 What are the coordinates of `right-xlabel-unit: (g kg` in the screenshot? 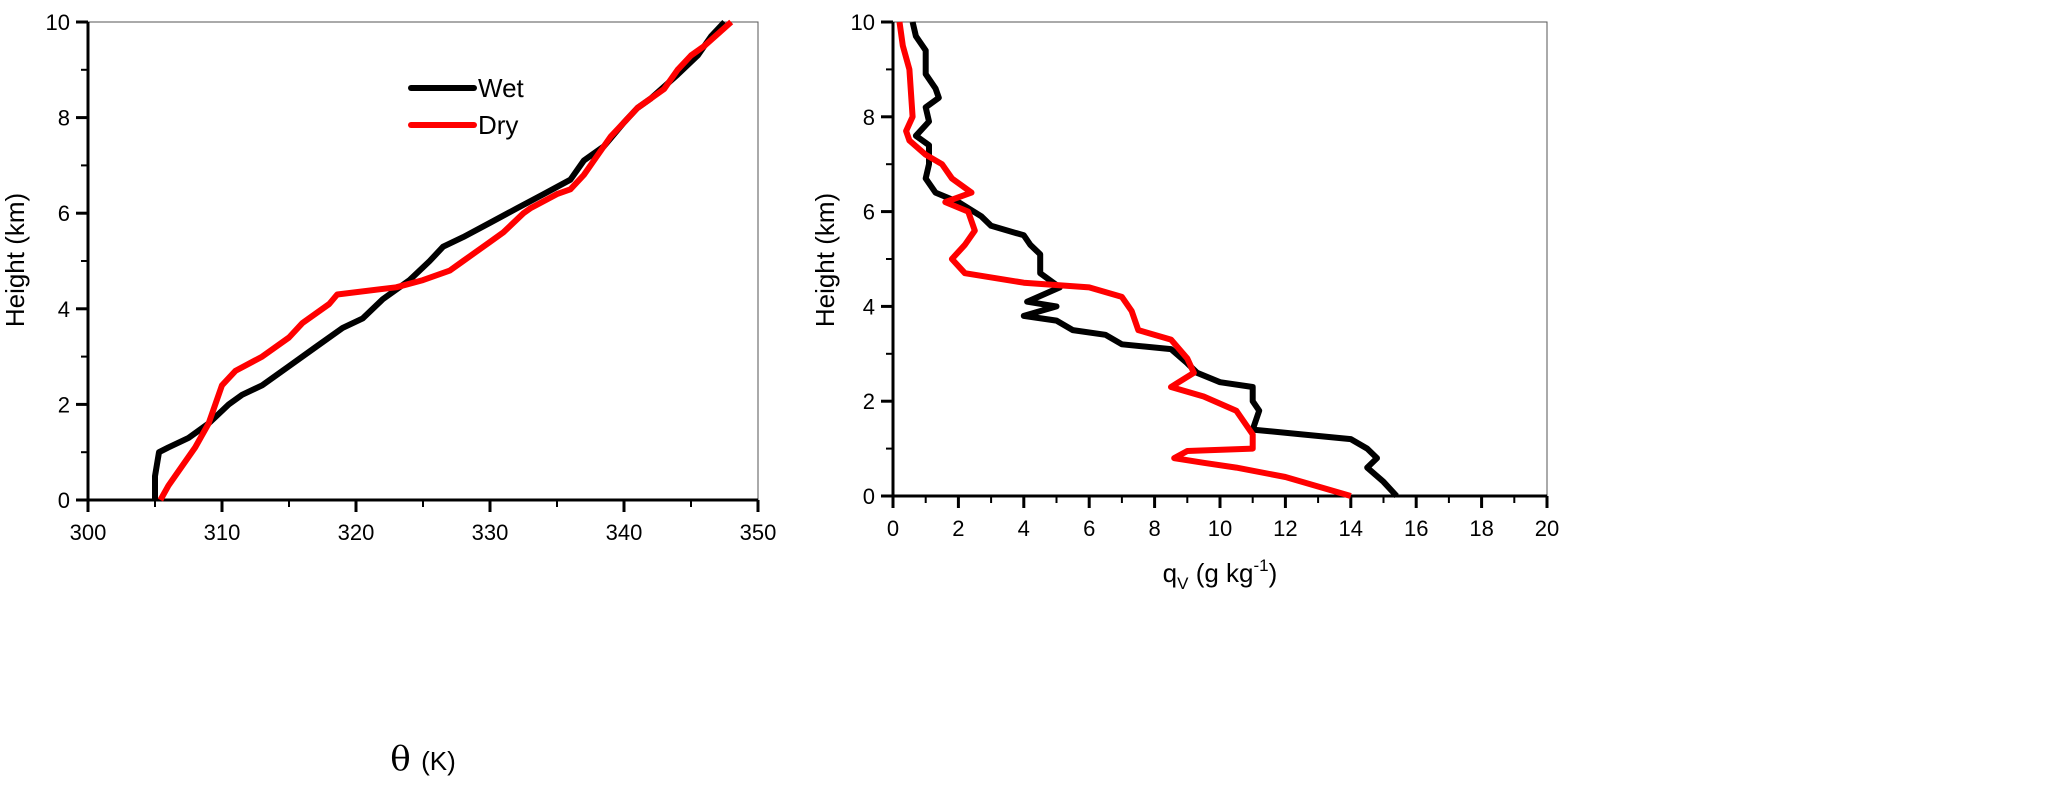 It's located at (1220, 573).